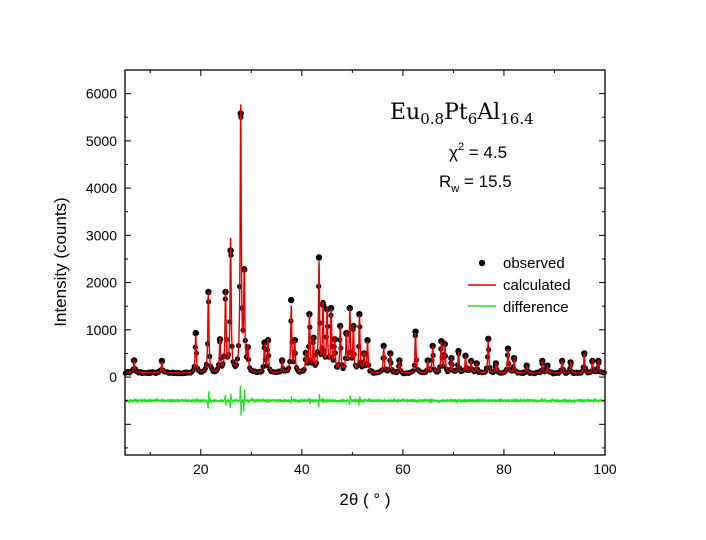  Describe the element at coordinates (537, 285) in the screenshot. I see `legend-calculated-label: calculated` at that location.